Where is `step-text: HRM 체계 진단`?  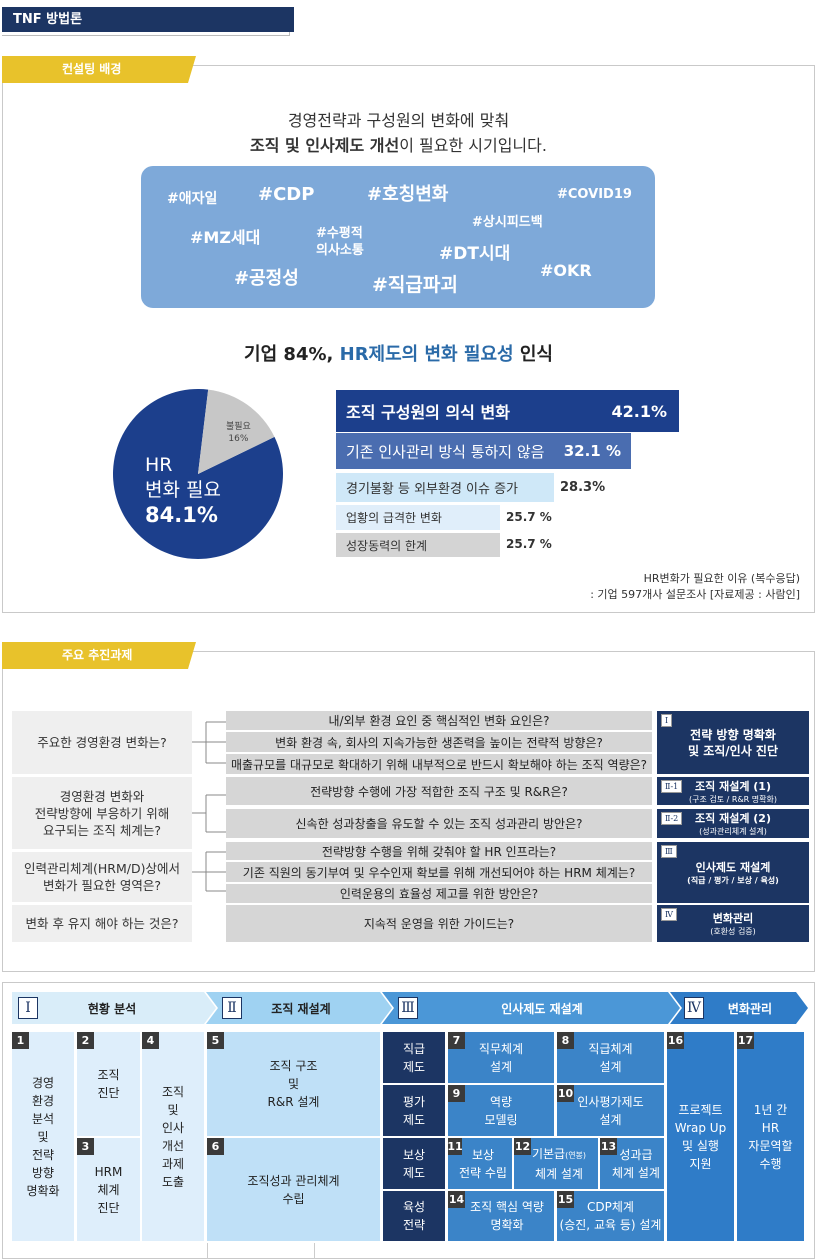
step-text: HRM 체계 진단 is located at coordinates (108, 1189).